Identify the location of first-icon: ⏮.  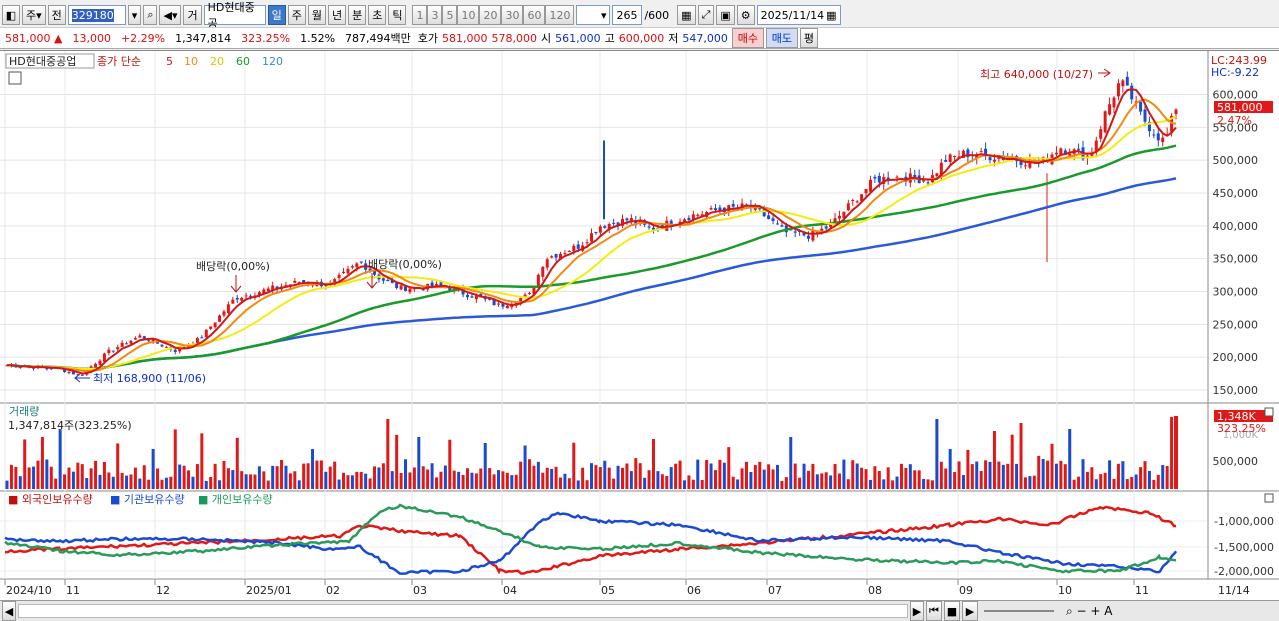
(934, 611).